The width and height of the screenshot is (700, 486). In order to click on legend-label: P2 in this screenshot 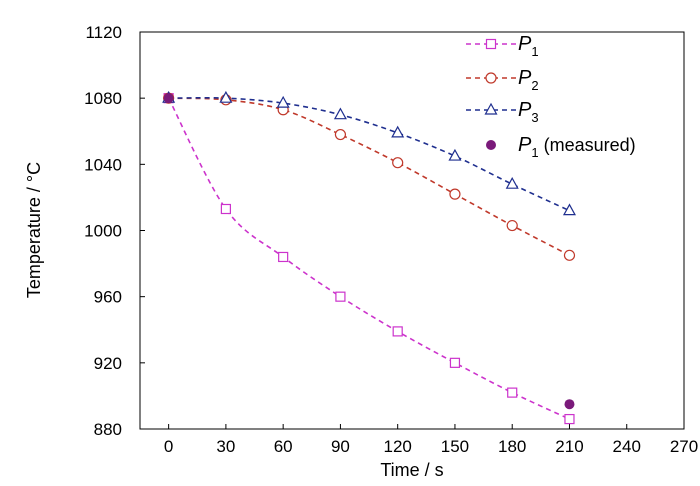, I will do `click(528, 80)`.